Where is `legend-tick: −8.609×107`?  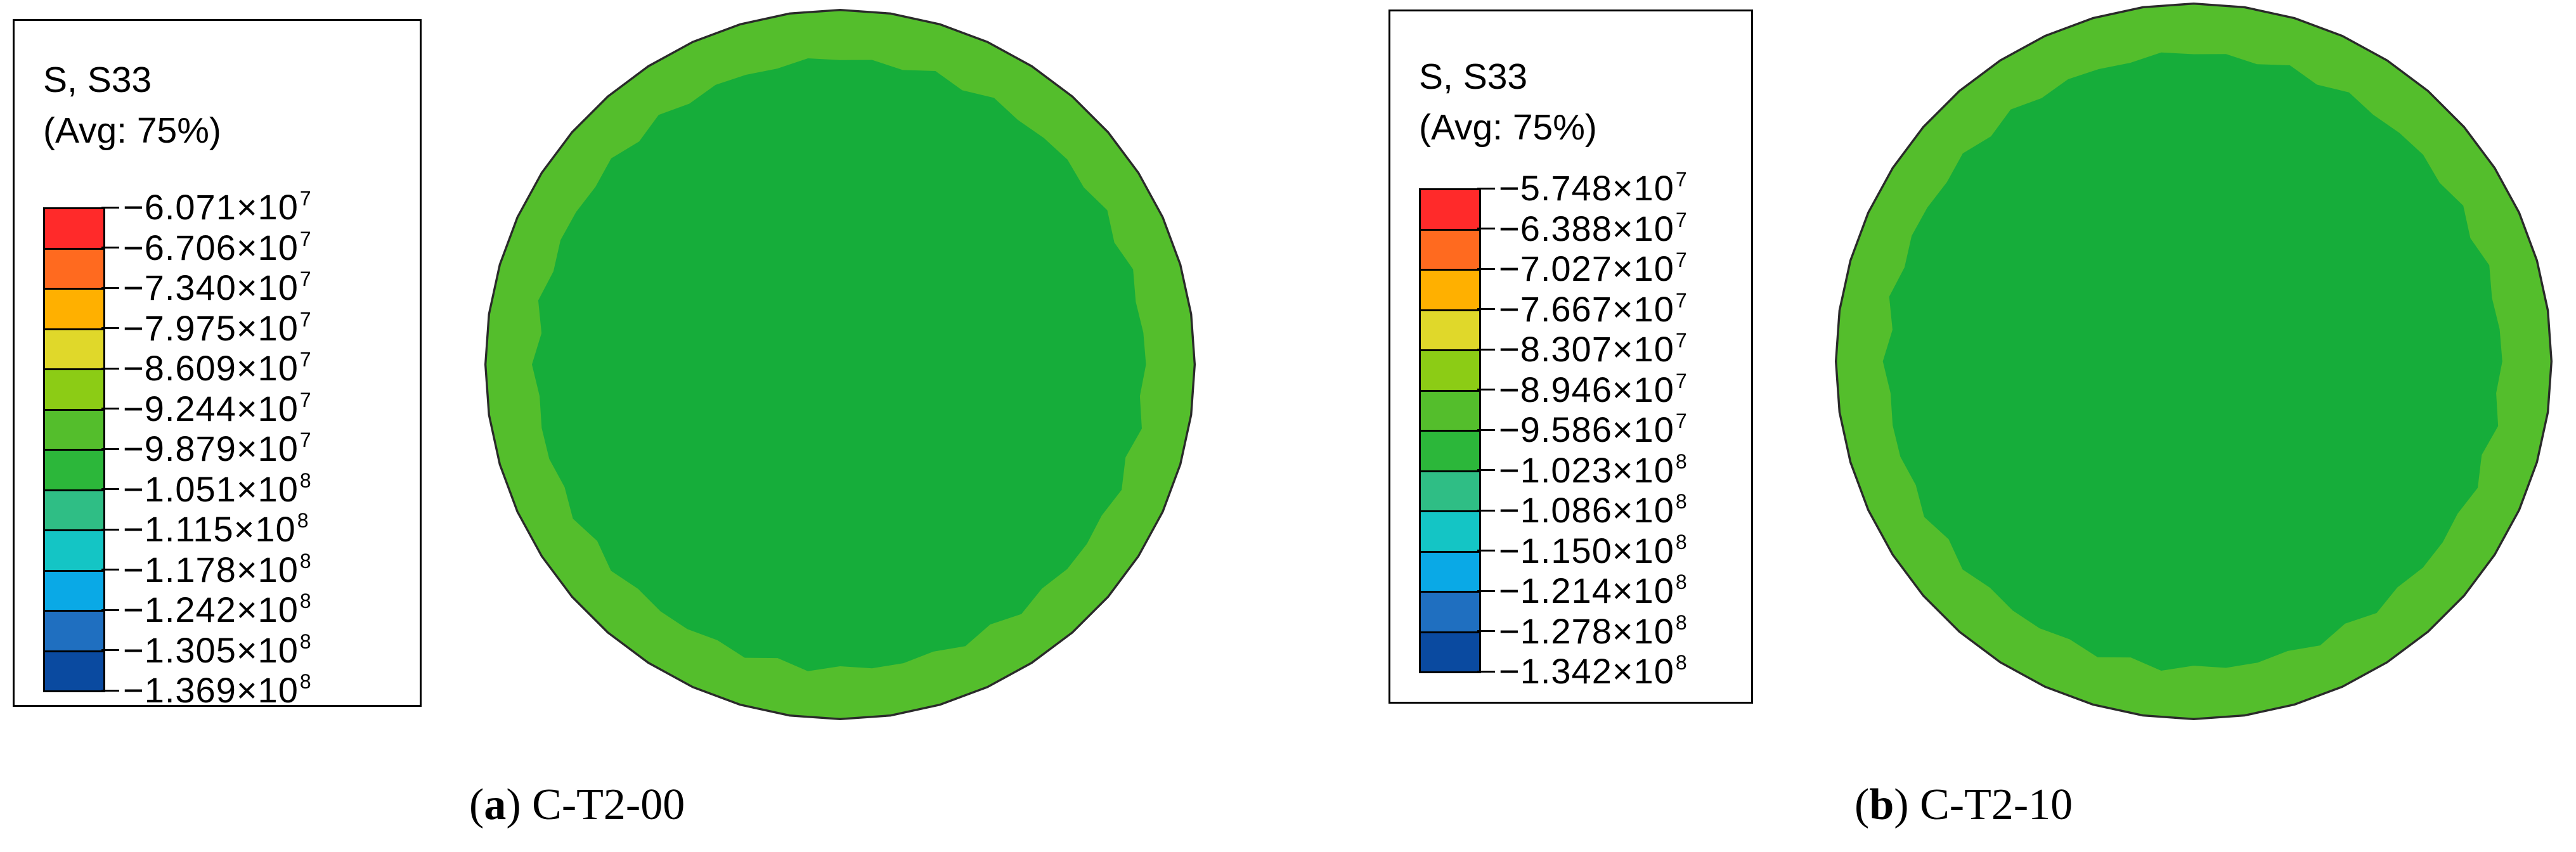
legend-tick: −8.609×107 is located at coordinates (207, 368).